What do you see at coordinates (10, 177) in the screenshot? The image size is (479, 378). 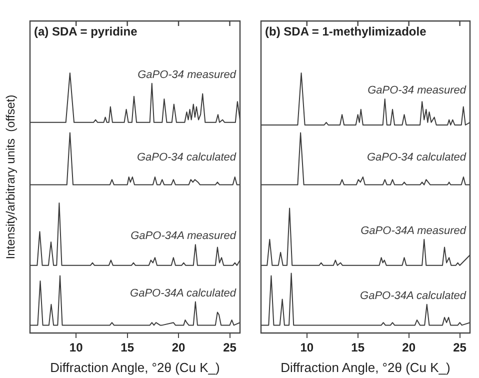 I see `y-axis-title: Intensity/arbitrary units (offset)` at bounding box center [10, 177].